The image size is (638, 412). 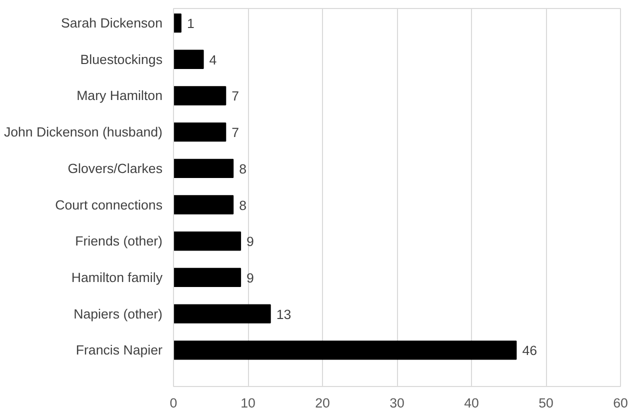 I want to click on x-tick-label: 40, so click(x=471, y=403).